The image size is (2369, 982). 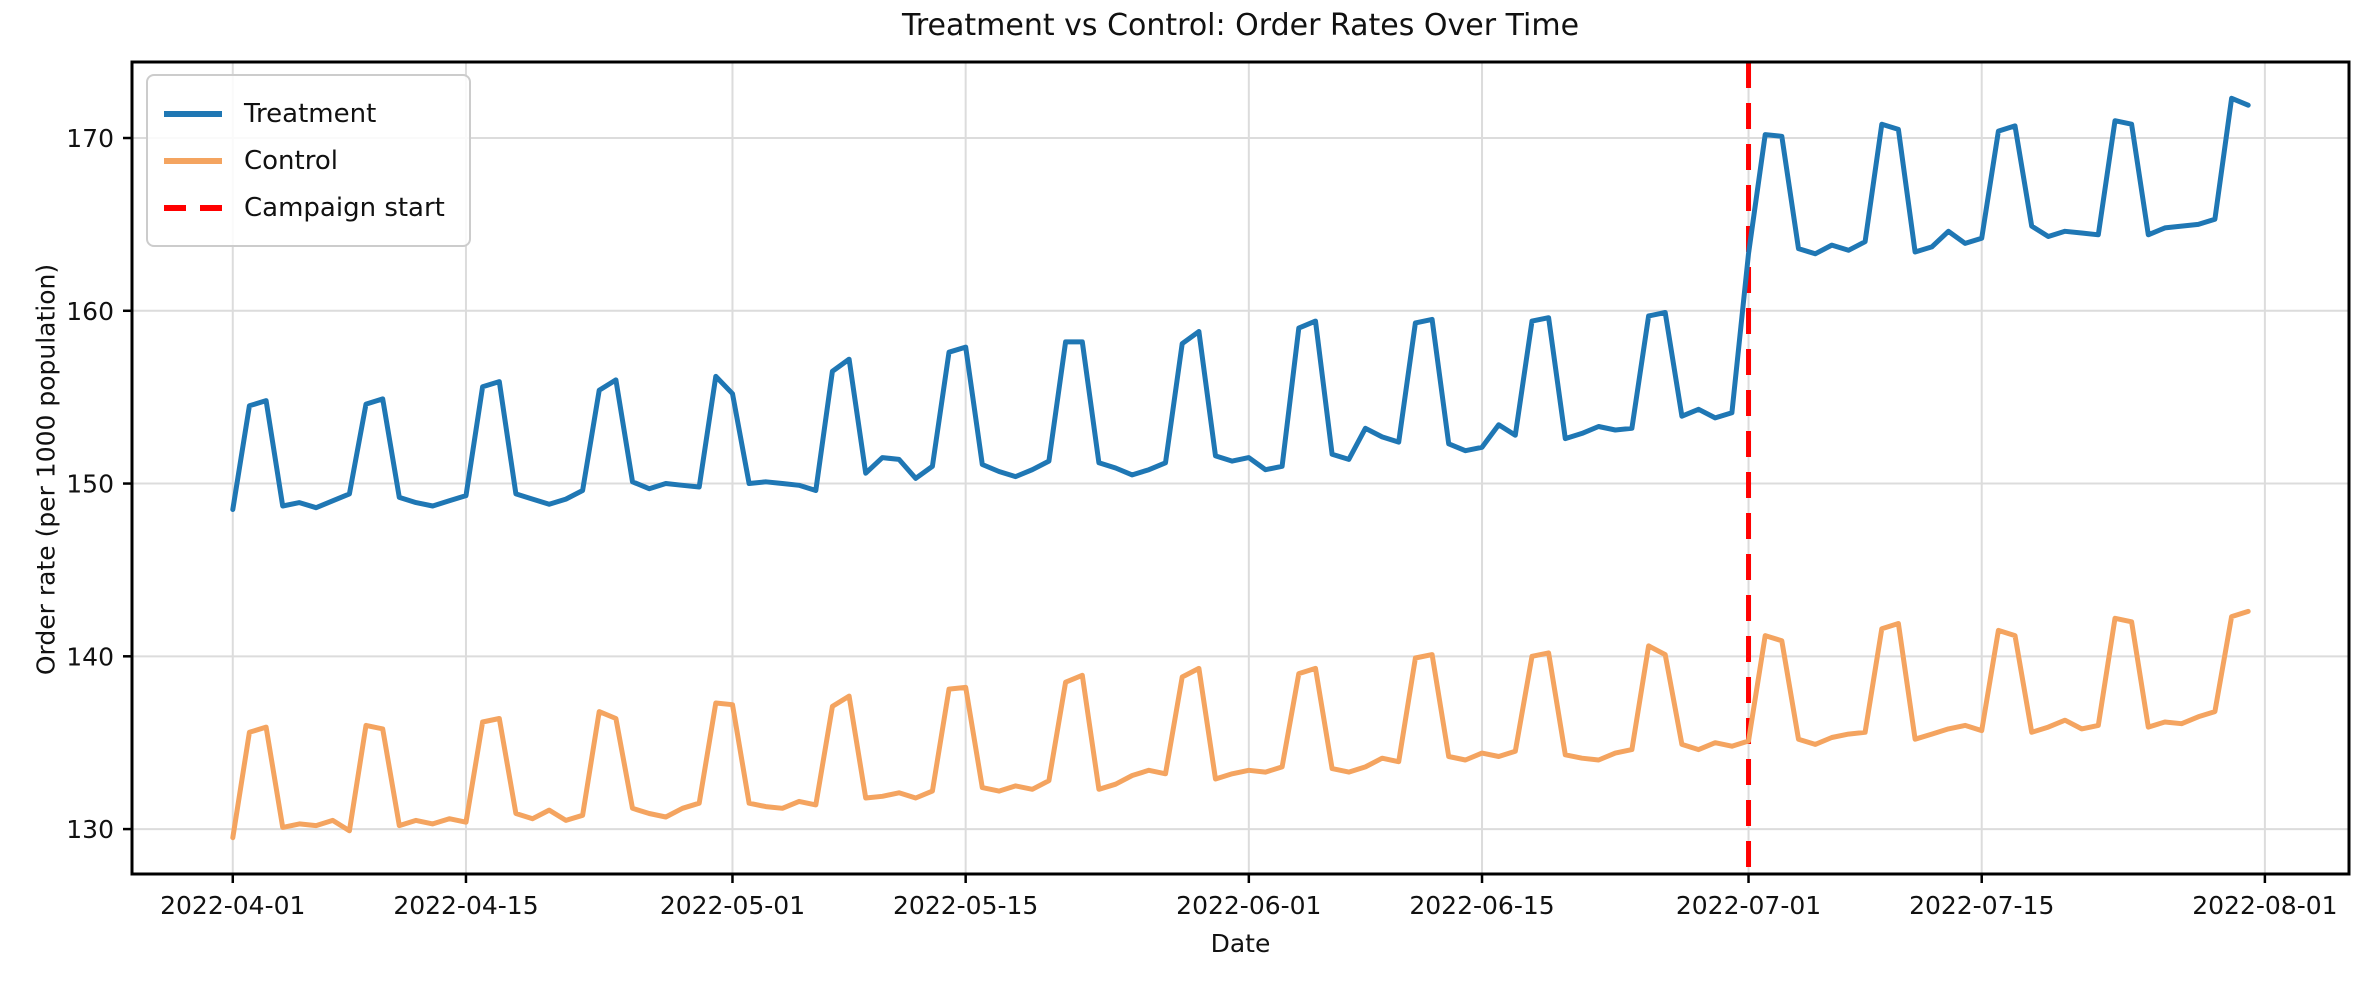 I want to click on y-tick-label: 140, so click(x=90, y=656).